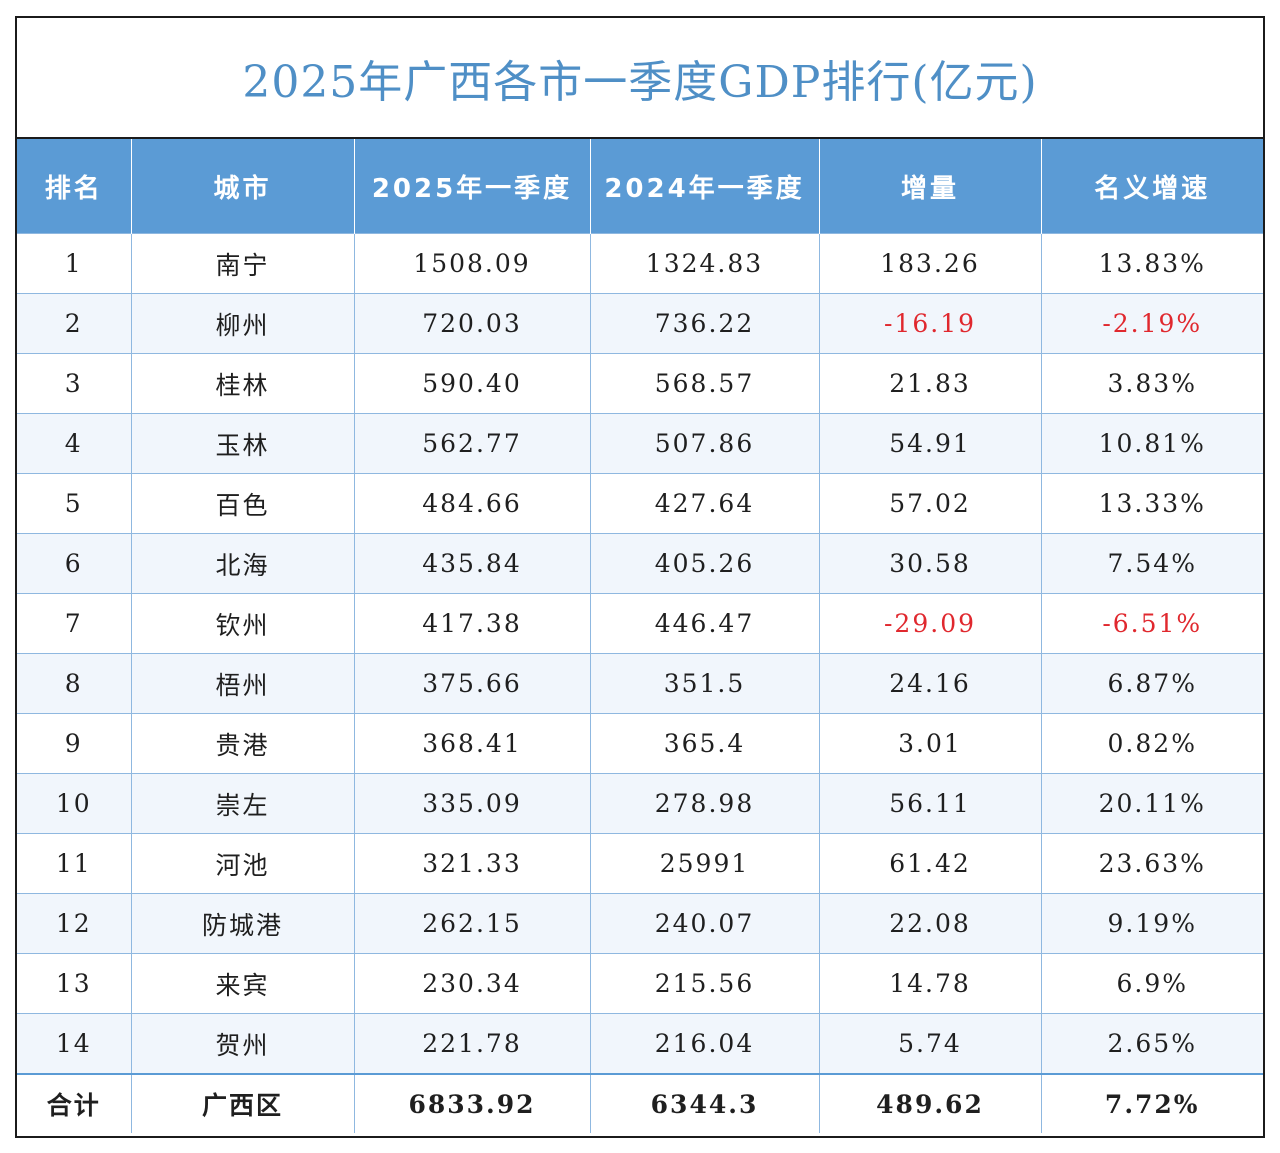 The width and height of the screenshot is (1280, 1153). What do you see at coordinates (472, 803) in the screenshot?
I see `q1-2025-cell: 335.09` at bounding box center [472, 803].